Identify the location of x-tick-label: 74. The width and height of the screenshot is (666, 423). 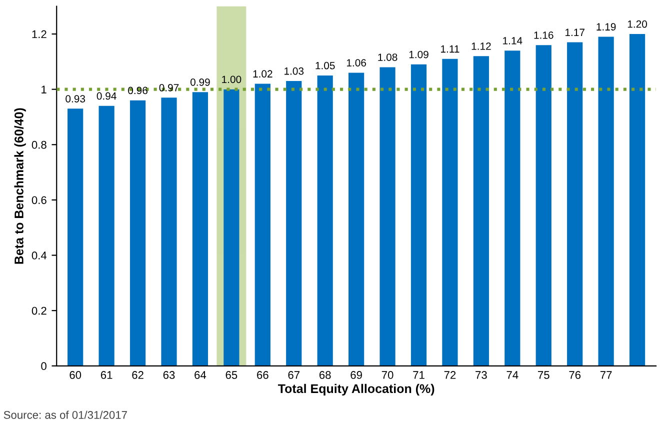
(512, 375).